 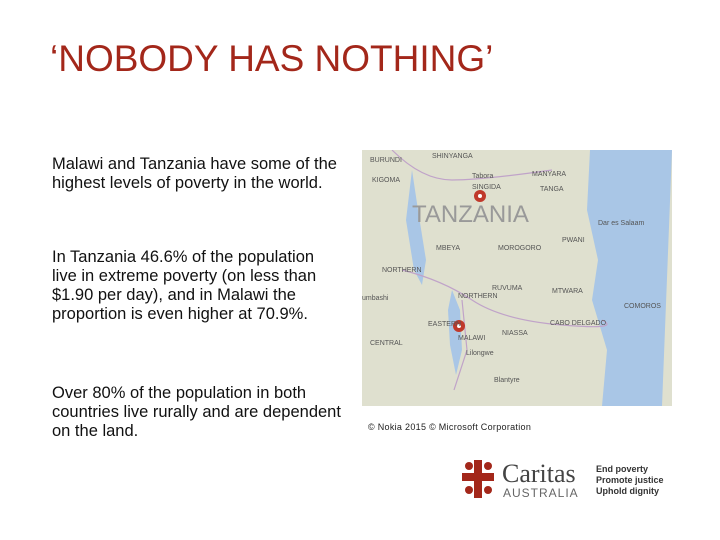 What do you see at coordinates (539, 473) in the screenshot?
I see `logo-name: Caritas` at bounding box center [539, 473].